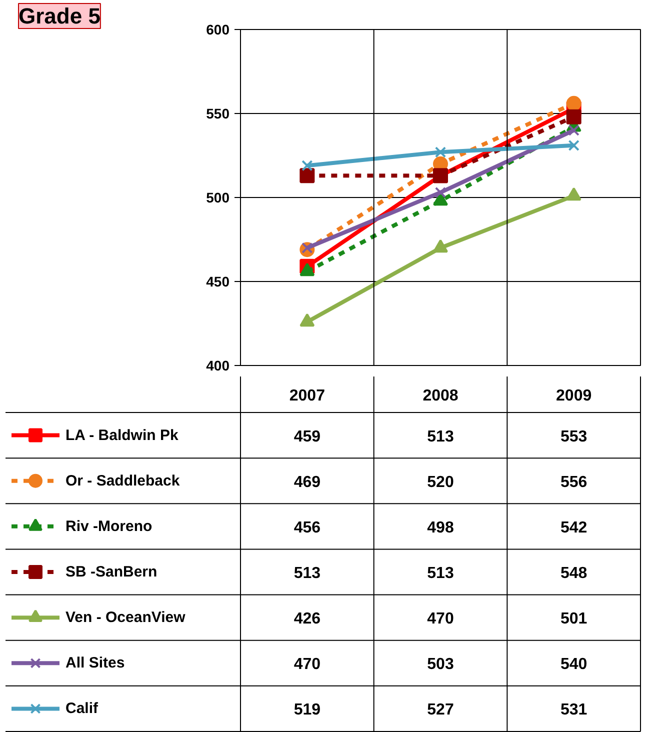  I want to click on data-label: 501, so click(574, 619).